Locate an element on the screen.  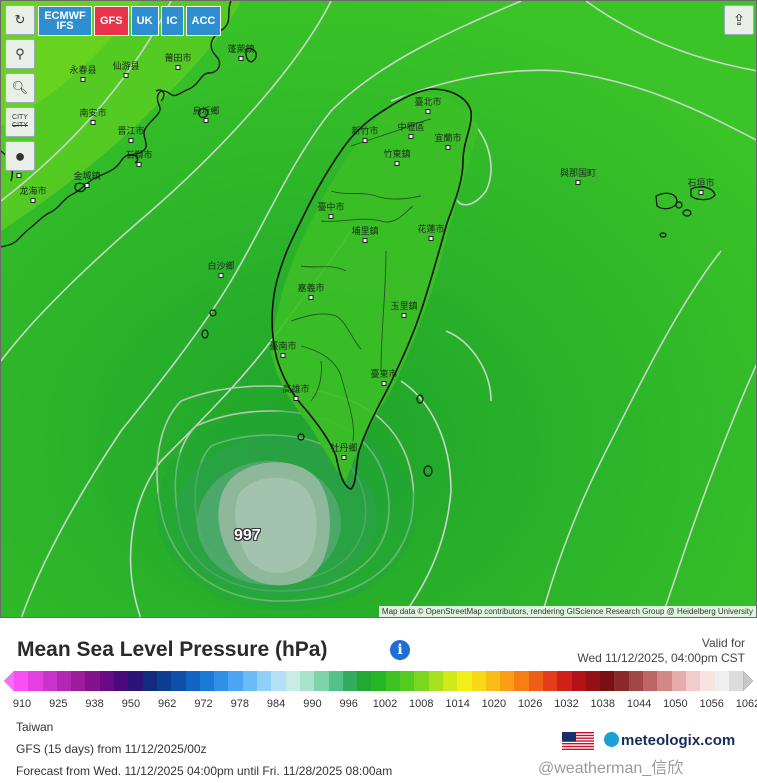
city-label: 花蓮市 is located at coordinates (431, 229).